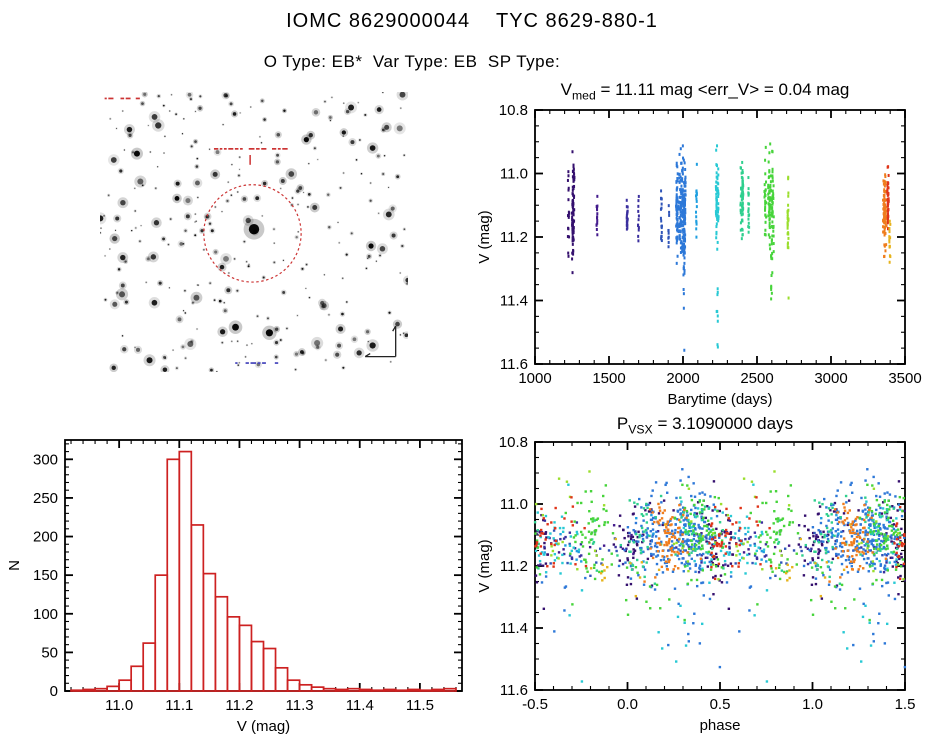  What do you see at coordinates (566, 89) in the screenshot?
I see `lightcurve-title-base: V` at bounding box center [566, 89].